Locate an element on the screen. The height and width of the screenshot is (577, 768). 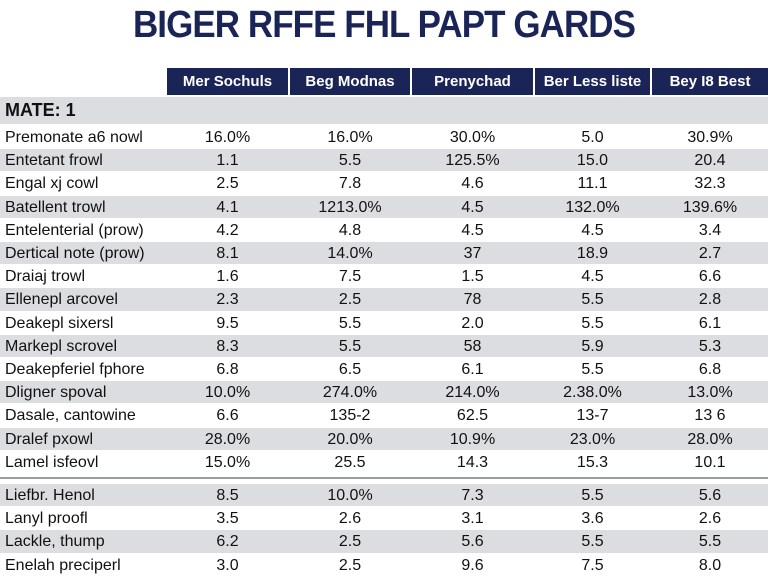
cell: 4.8 is located at coordinates (350, 230).